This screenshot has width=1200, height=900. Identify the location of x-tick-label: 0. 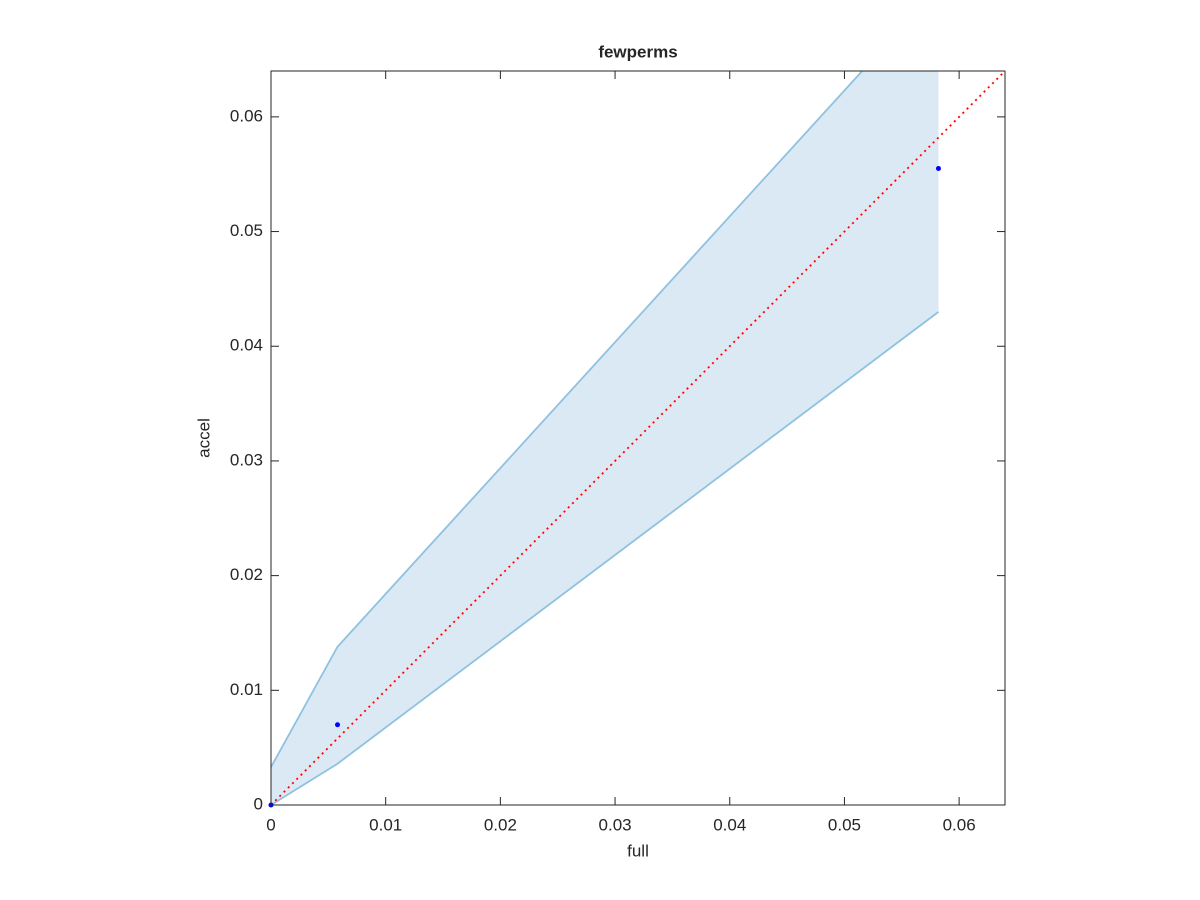
(270, 824).